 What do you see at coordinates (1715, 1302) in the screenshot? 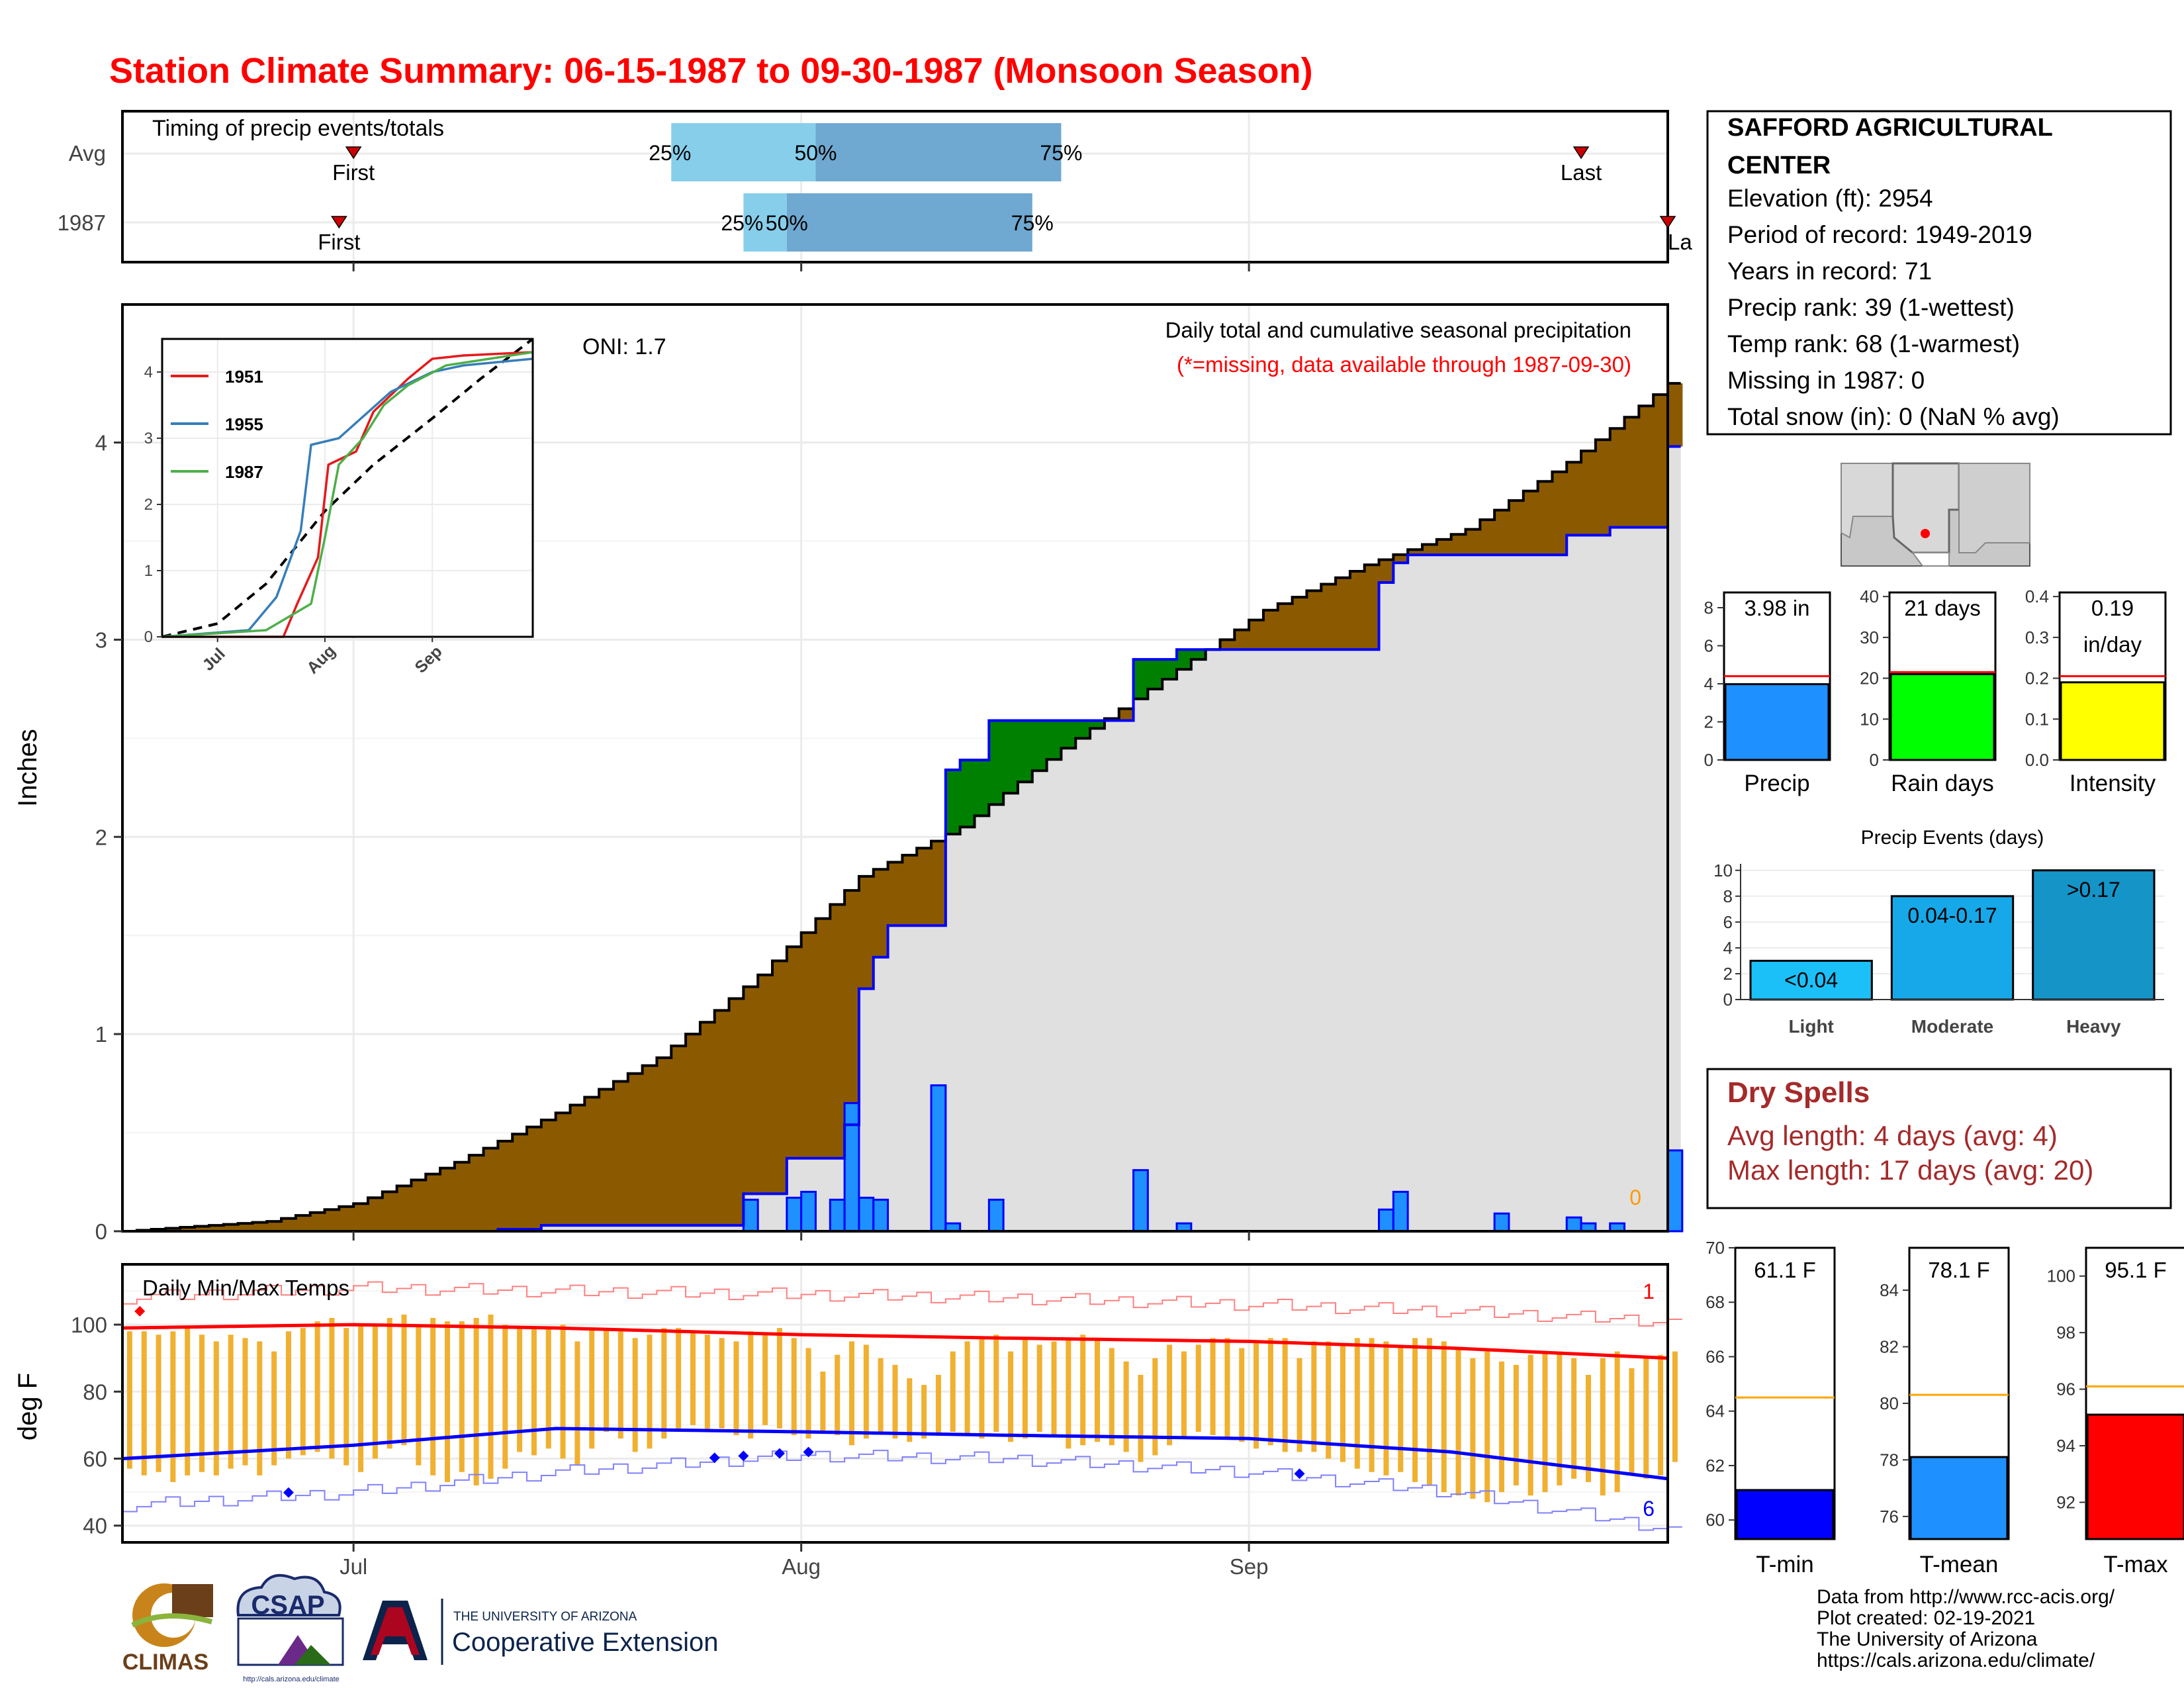
I see `temp-summary-y-tick-label: 68` at bounding box center [1715, 1302].